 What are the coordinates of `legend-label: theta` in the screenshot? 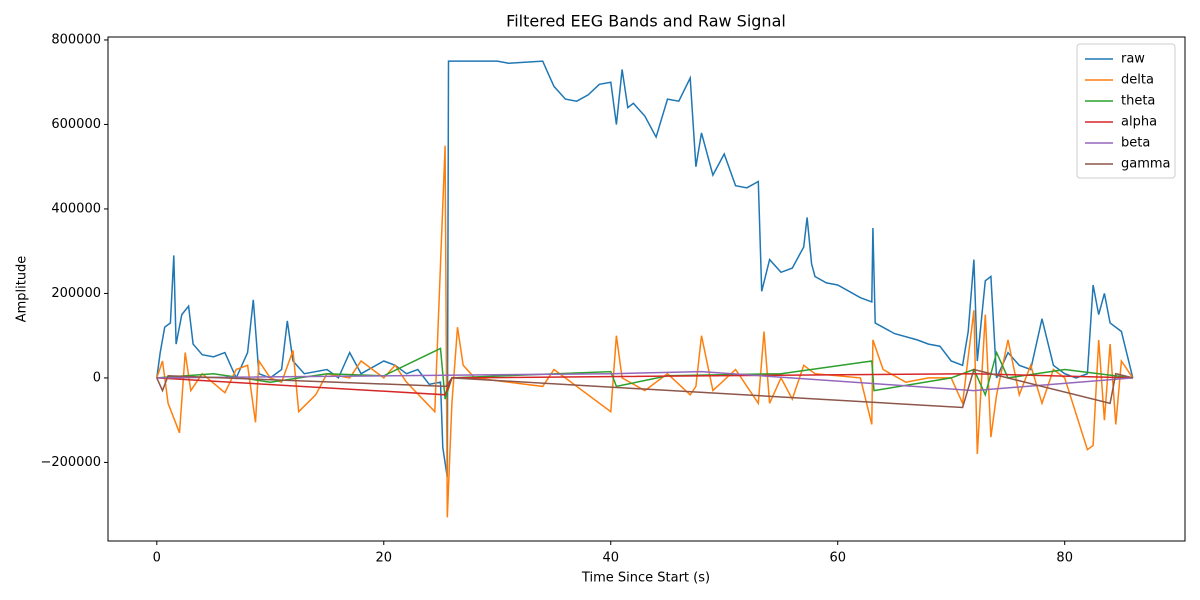 It's located at (1138, 101).